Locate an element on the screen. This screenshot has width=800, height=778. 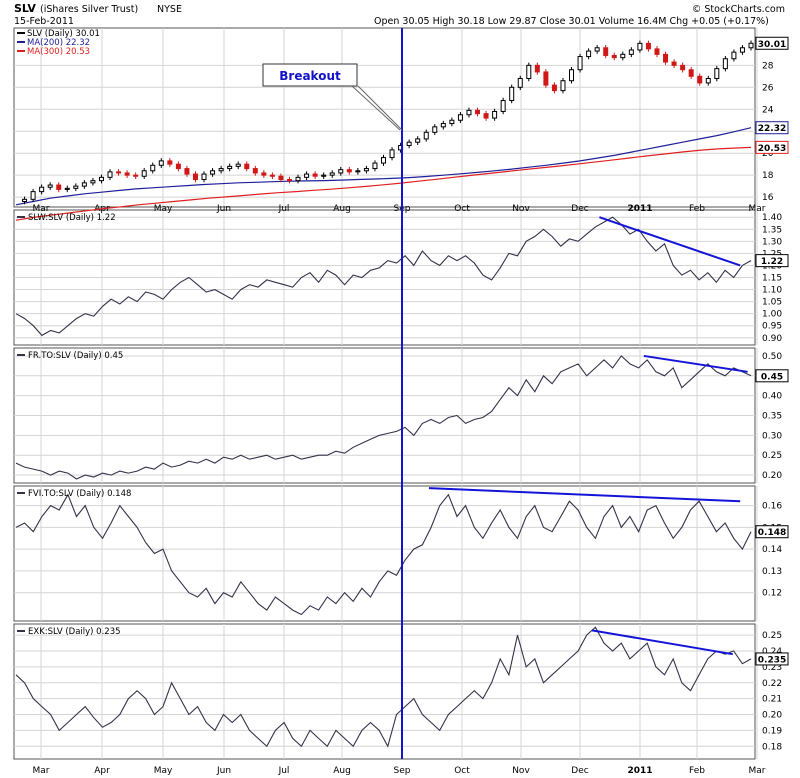
x-tick-label: Sep is located at coordinates (402, 771).